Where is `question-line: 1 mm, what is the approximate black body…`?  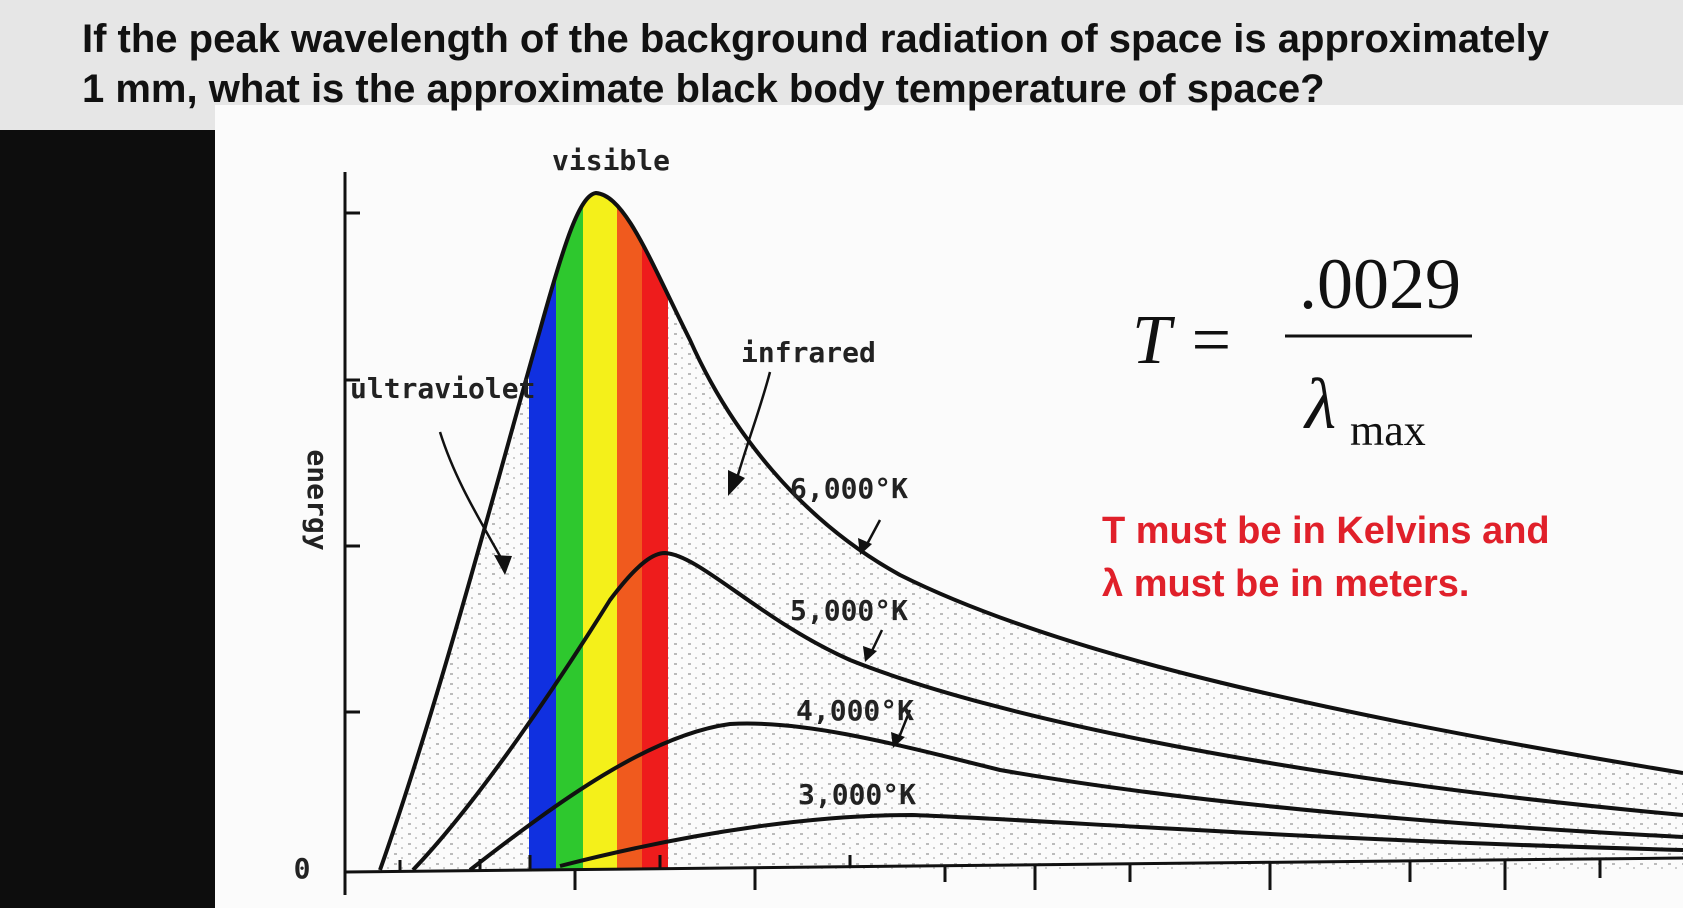
question-line: 1 mm, what is the approximate black body… is located at coordinates (703, 89).